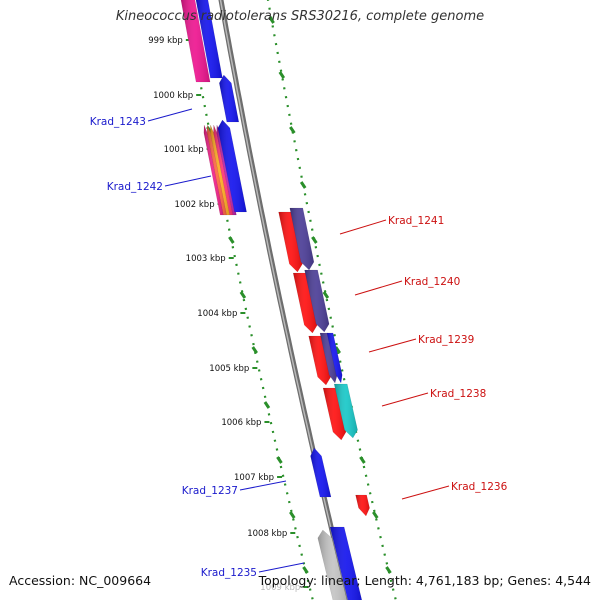  I want to click on gene-label: Krad_1236, so click(479, 487).